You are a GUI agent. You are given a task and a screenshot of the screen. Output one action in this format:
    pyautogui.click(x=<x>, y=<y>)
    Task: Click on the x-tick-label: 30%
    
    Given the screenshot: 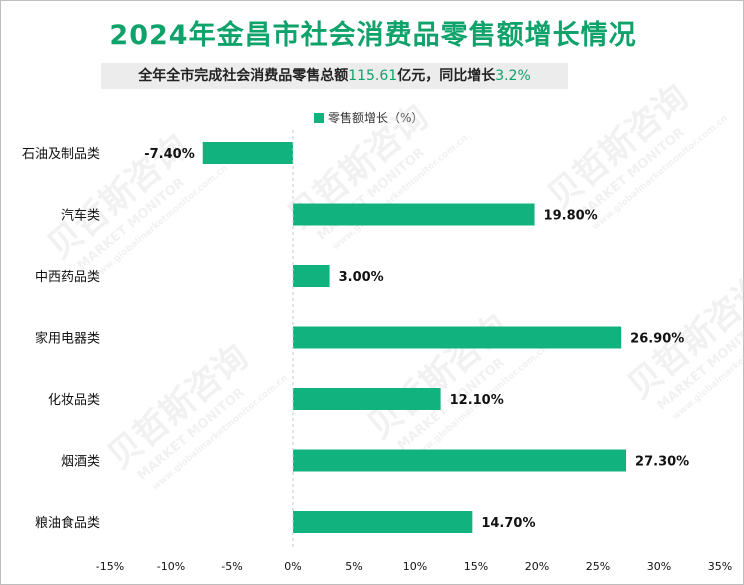 What is the action you would take?
    pyautogui.click(x=659, y=566)
    